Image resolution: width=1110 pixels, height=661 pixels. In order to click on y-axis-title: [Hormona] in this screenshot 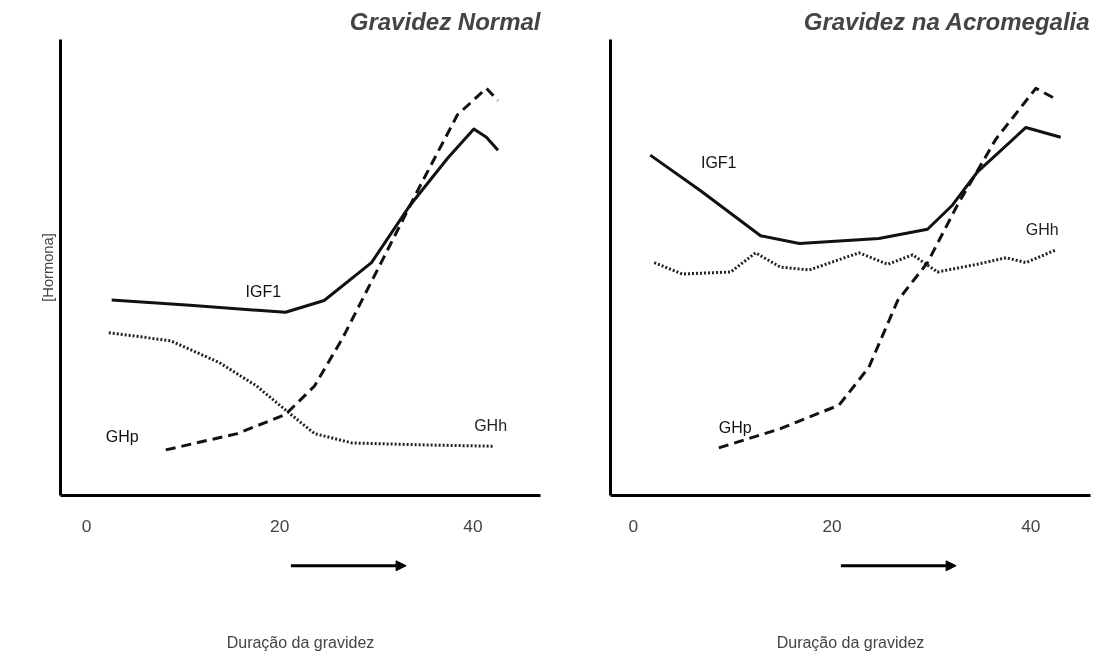, I will do `click(47, 267)`.